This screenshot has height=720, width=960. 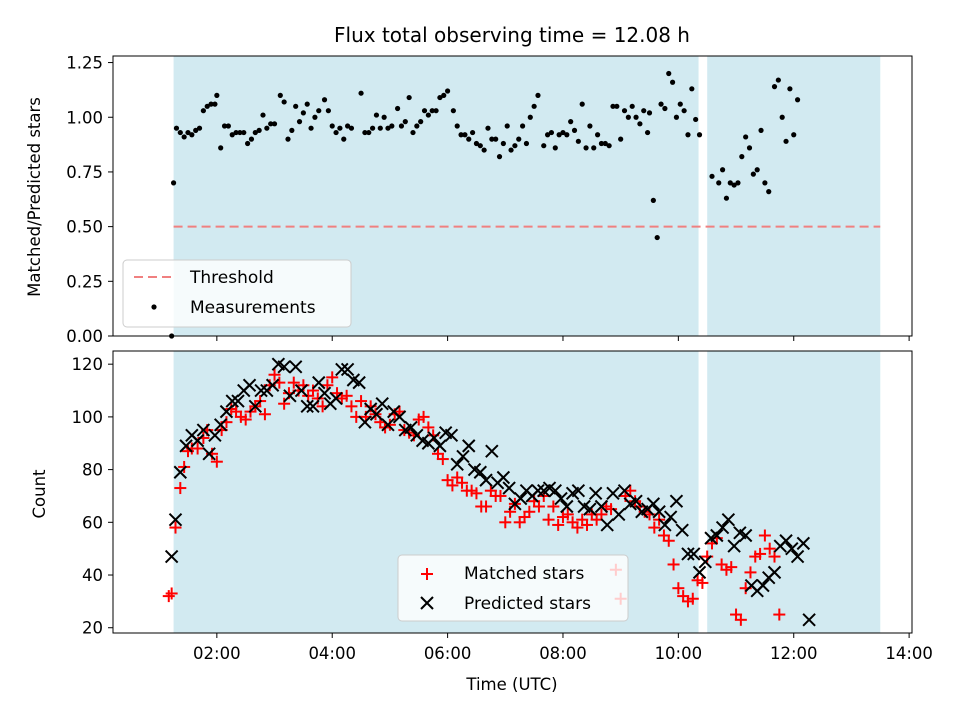 I want to click on y-tick-label: 0.25, so click(x=84, y=281).